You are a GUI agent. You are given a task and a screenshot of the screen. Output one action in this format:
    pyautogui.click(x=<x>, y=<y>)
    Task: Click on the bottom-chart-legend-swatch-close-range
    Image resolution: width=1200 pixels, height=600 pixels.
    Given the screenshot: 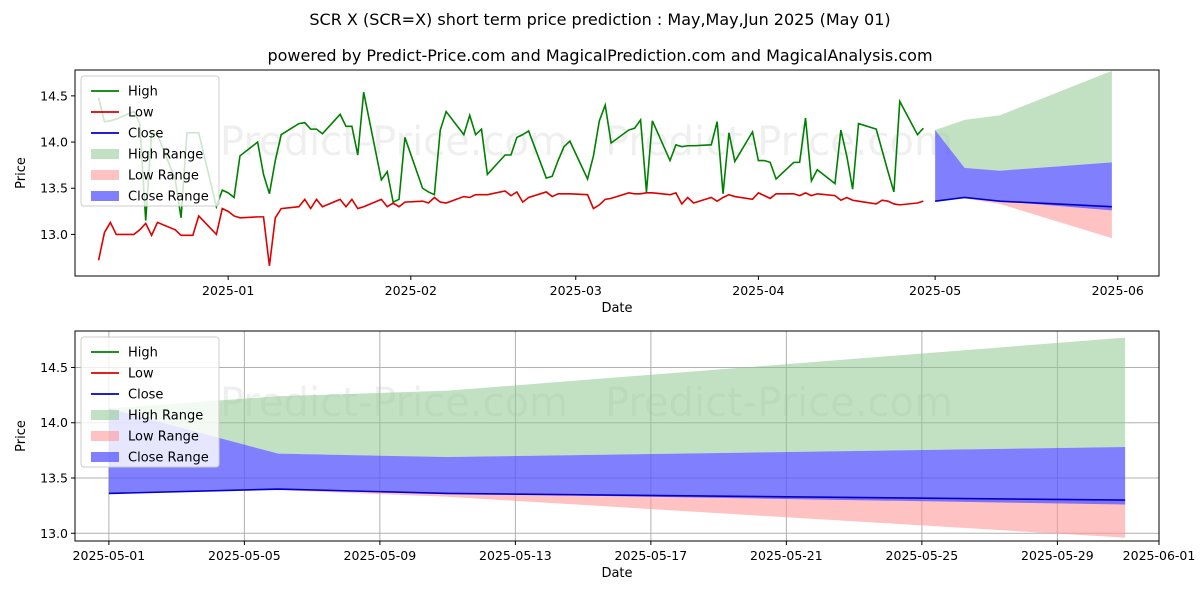 What is the action you would take?
    pyautogui.click(x=105, y=457)
    